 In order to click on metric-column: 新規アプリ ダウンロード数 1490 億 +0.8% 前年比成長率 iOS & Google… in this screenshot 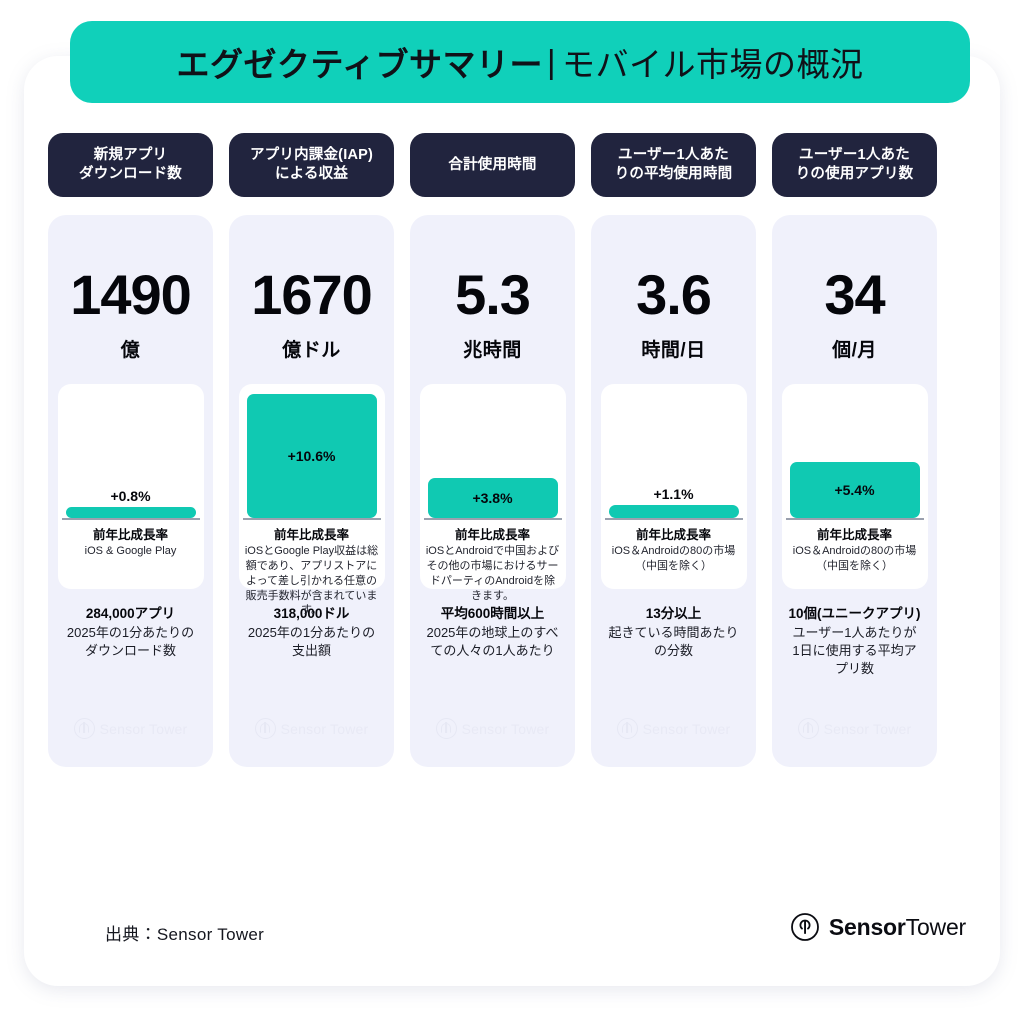, I will do `click(130, 450)`.